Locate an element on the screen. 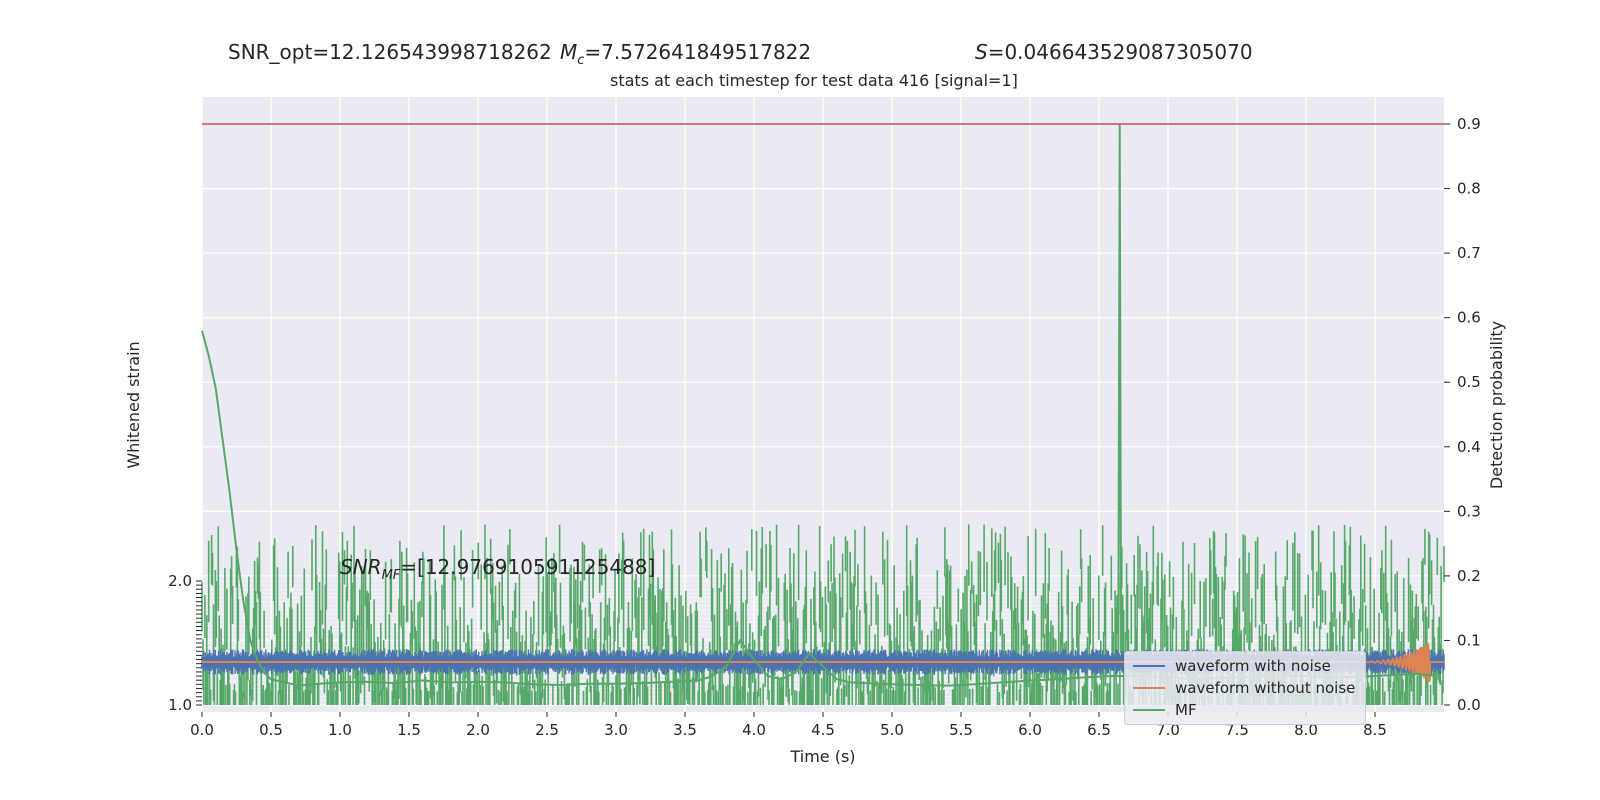 The image size is (1600, 800). x-tick-label: 3.0 is located at coordinates (616, 730).